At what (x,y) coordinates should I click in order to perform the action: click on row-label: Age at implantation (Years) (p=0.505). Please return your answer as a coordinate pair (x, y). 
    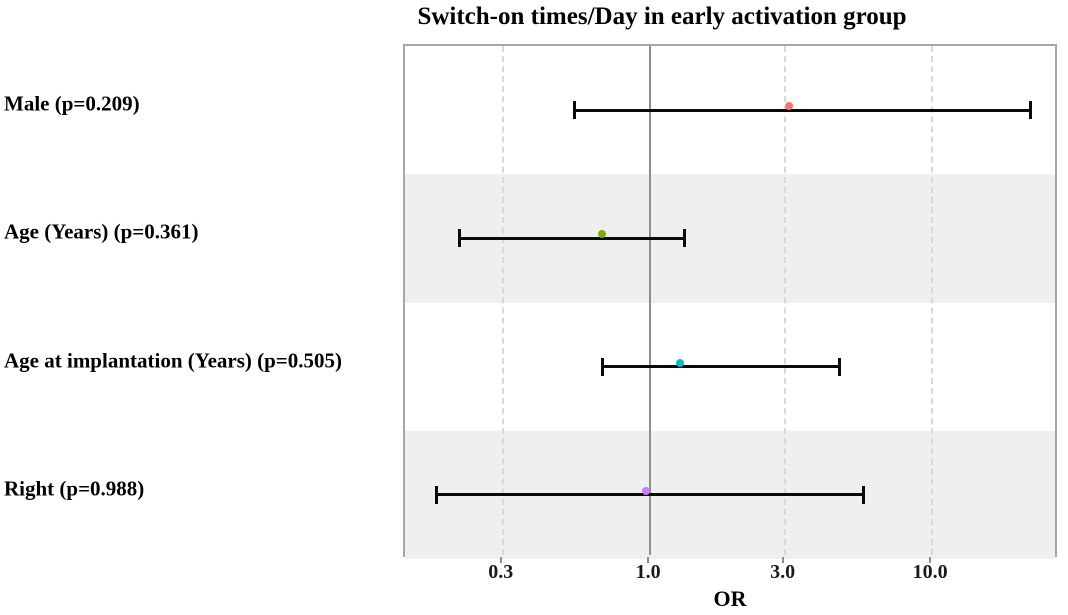
    Looking at the image, I should click on (173, 360).